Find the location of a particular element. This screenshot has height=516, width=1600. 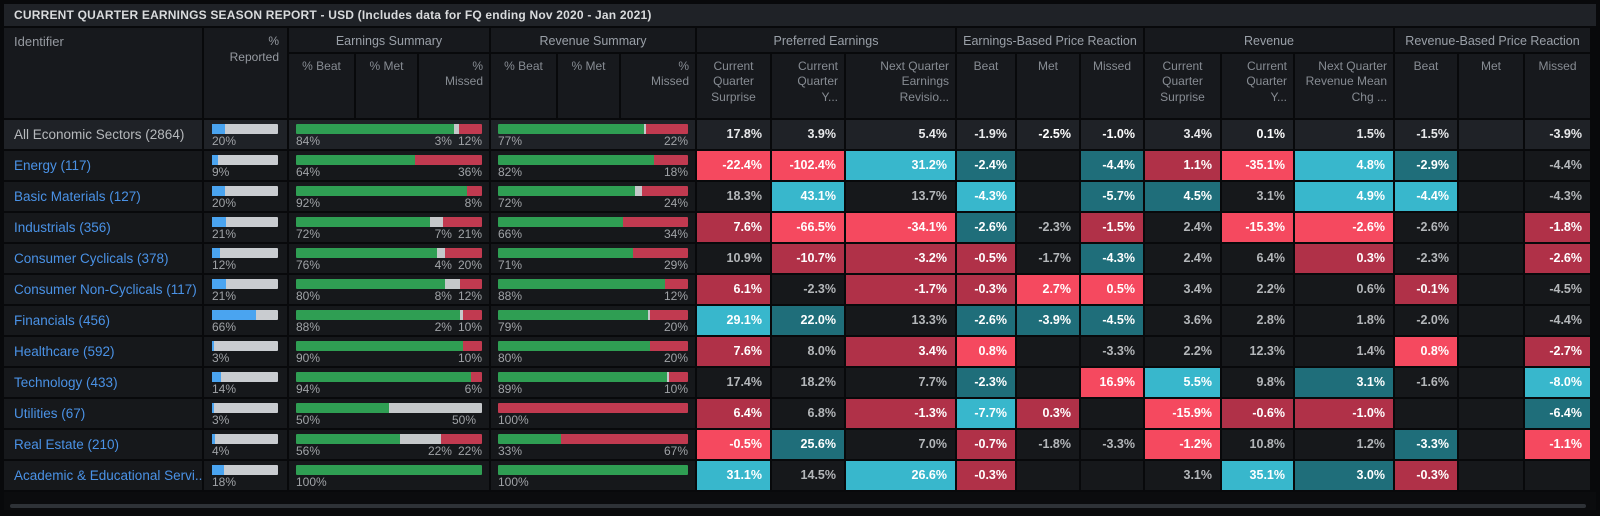

cell-rbpr-beat: -1.6% is located at coordinates (1427, 383).